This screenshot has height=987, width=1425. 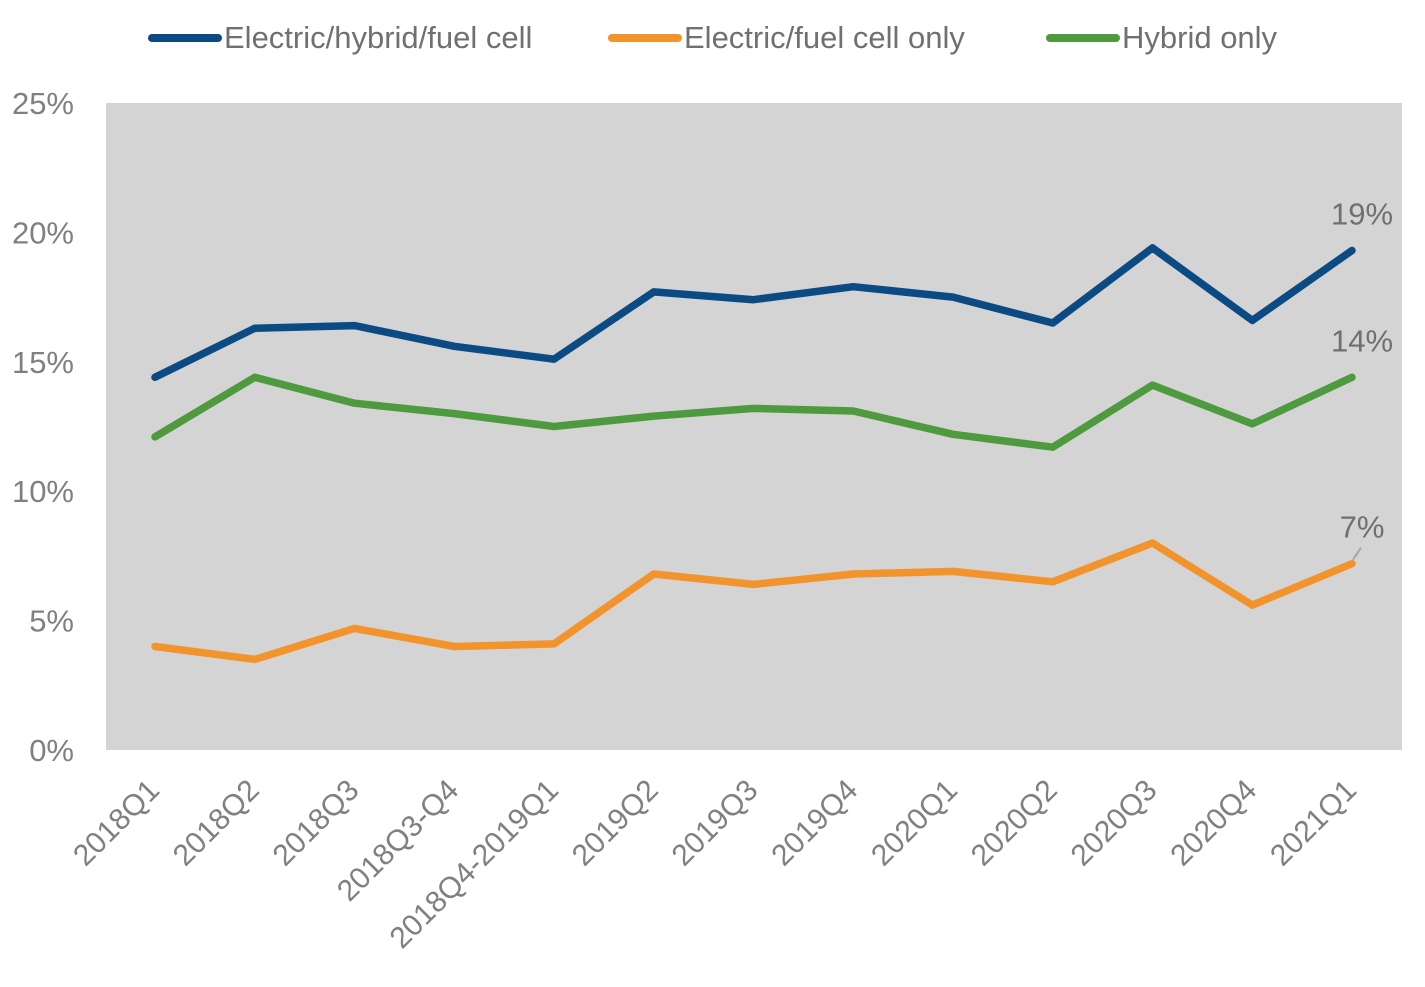 What do you see at coordinates (43, 232) in the screenshot?
I see `y-tick-label: 20%` at bounding box center [43, 232].